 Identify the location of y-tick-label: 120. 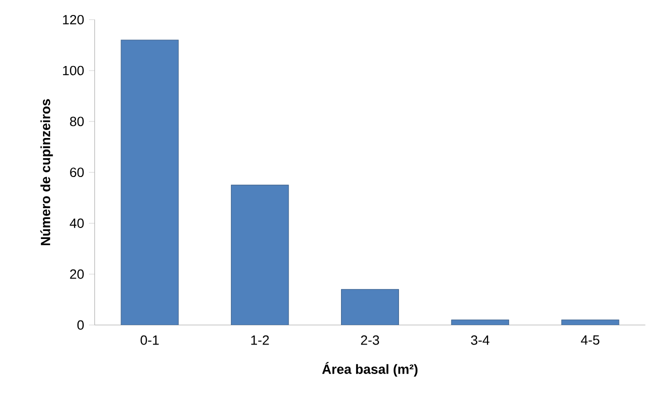
(73, 19).